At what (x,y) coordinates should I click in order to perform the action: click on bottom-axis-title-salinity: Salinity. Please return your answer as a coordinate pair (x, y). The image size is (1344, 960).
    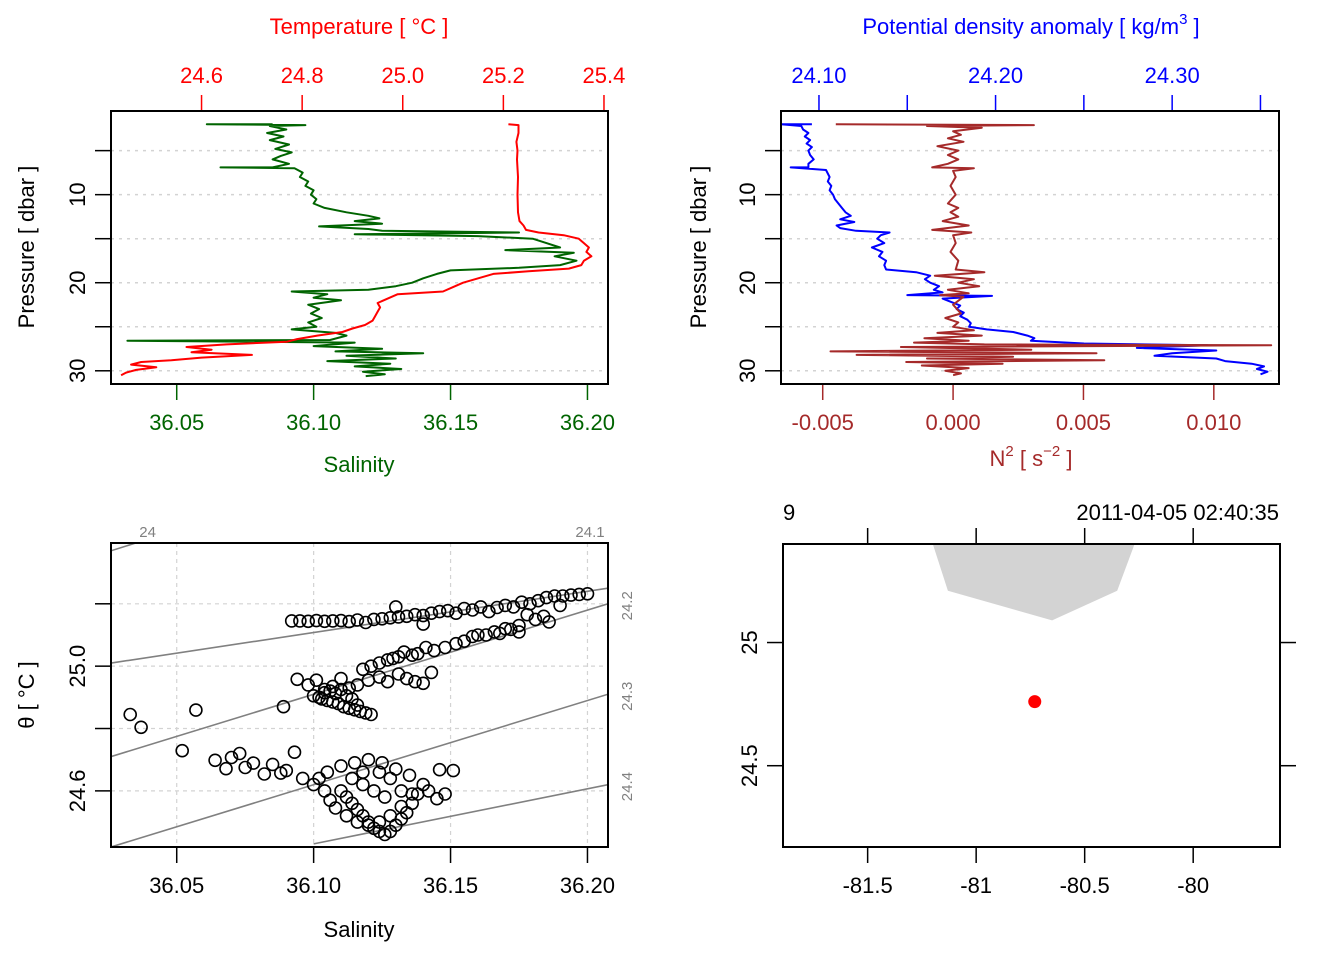
    Looking at the image, I should click on (359, 464).